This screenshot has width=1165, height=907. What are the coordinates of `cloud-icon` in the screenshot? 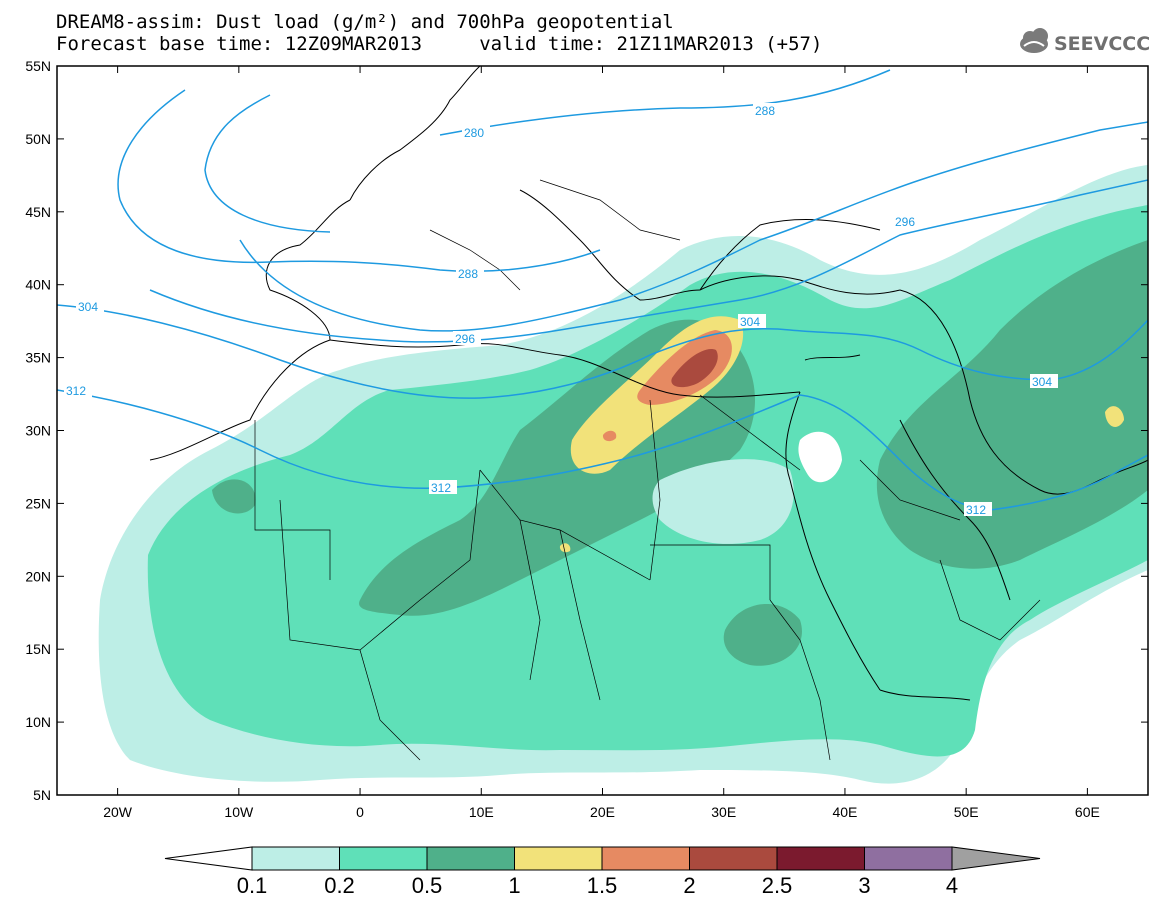 It's located at (1034, 40).